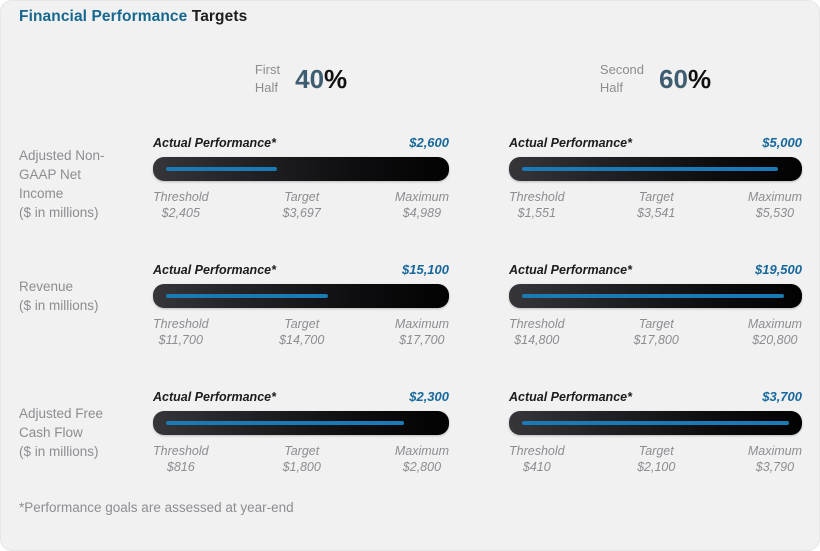 The image size is (820, 551). I want to click on stat-value: $5,530, so click(775, 213).